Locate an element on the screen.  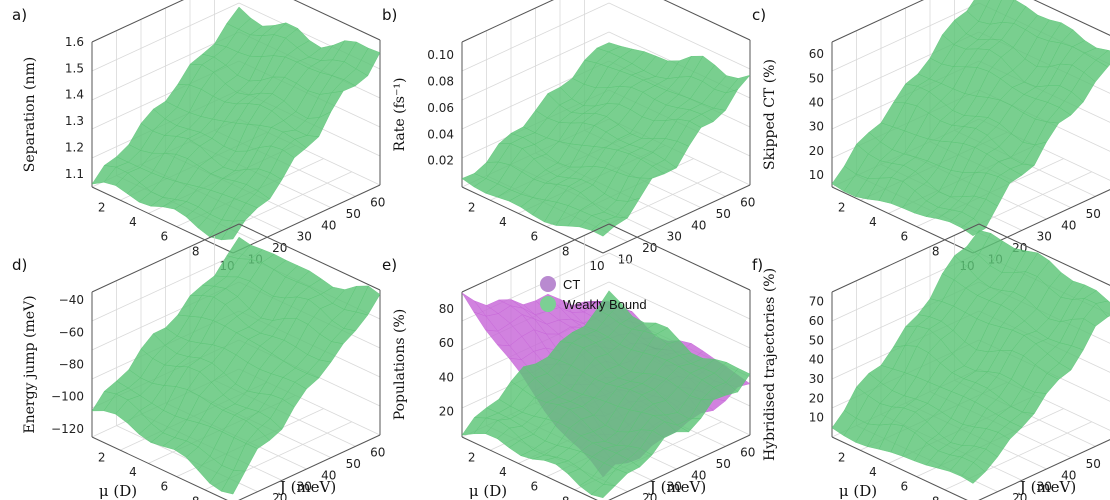
z-tick-label: 1.2 is located at coordinates (74, 147).